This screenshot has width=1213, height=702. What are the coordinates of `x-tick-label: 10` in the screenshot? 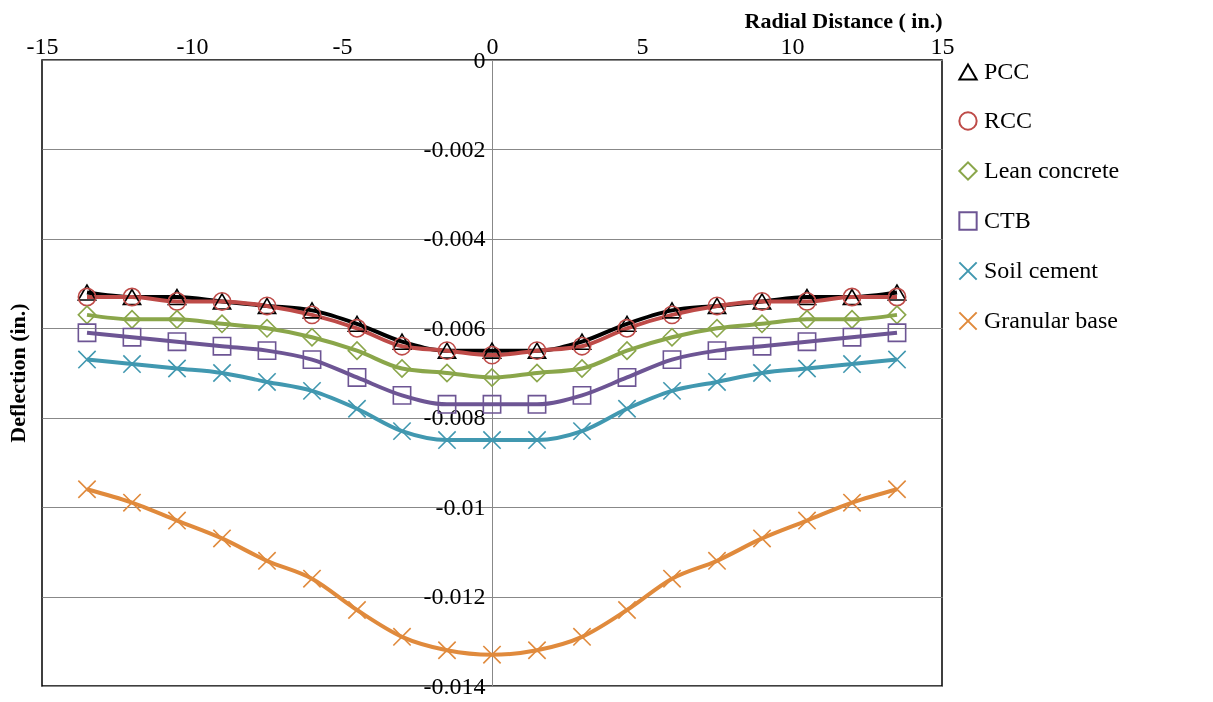 It's located at (792, 45).